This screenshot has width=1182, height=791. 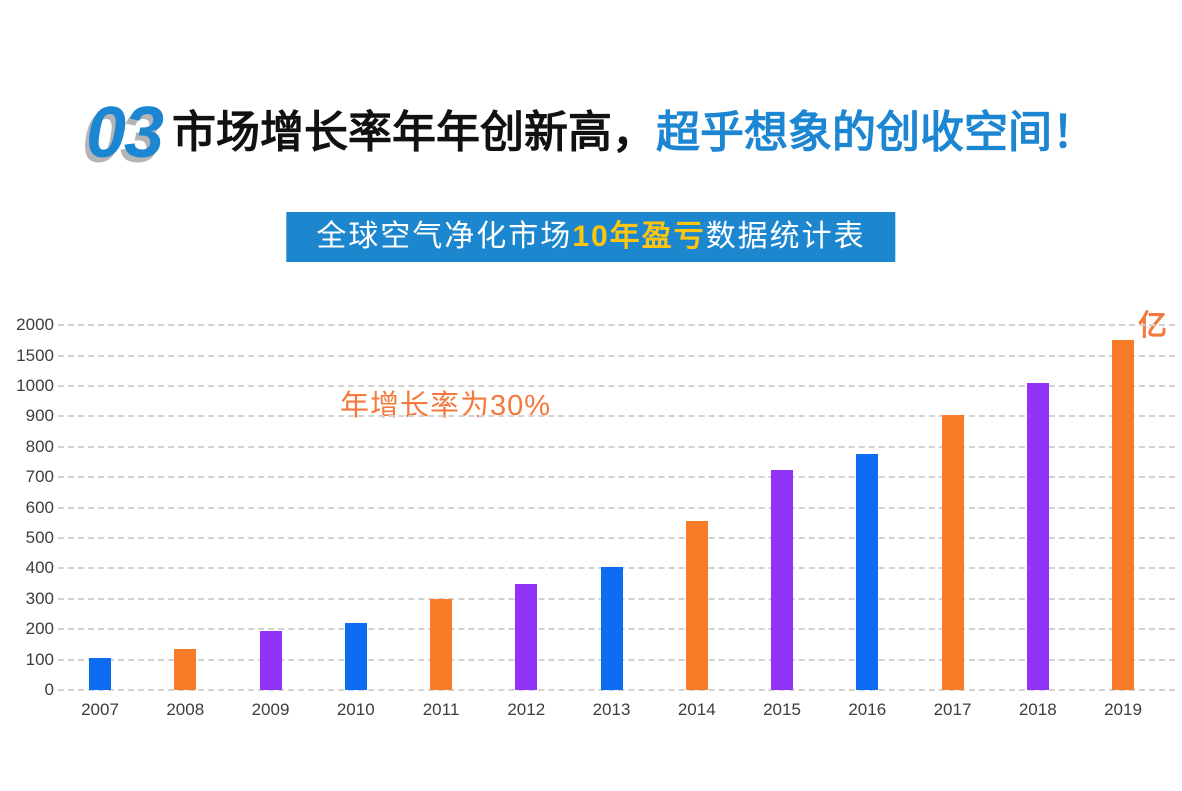 I want to click on y-axis-label: 0, so click(x=49, y=689).